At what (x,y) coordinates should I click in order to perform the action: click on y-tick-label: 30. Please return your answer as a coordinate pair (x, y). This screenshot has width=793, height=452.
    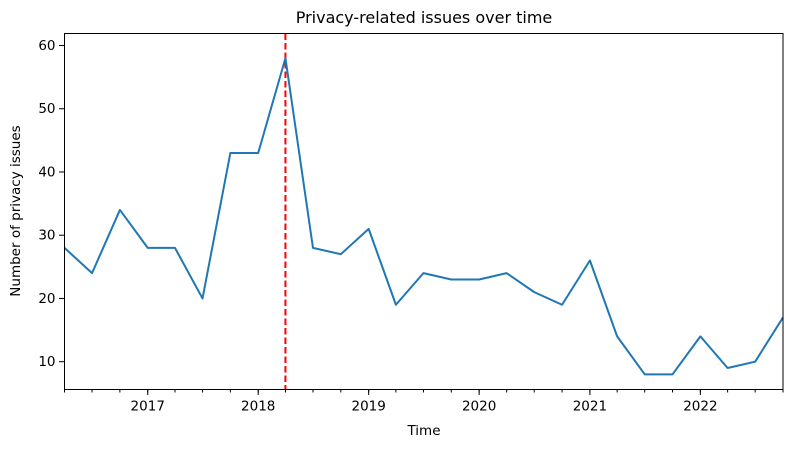
    Looking at the image, I should click on (46, 236).